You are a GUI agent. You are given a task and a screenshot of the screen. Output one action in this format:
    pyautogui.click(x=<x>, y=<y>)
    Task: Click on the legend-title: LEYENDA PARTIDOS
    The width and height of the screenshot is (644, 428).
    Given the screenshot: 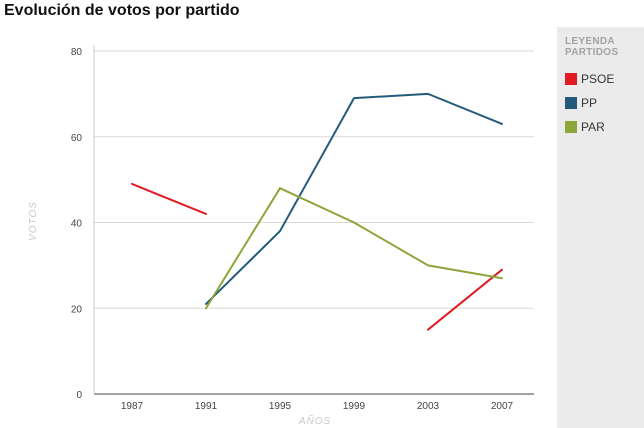 What is the action you would take?
    pyautogui.click(x=592, y=47)
    